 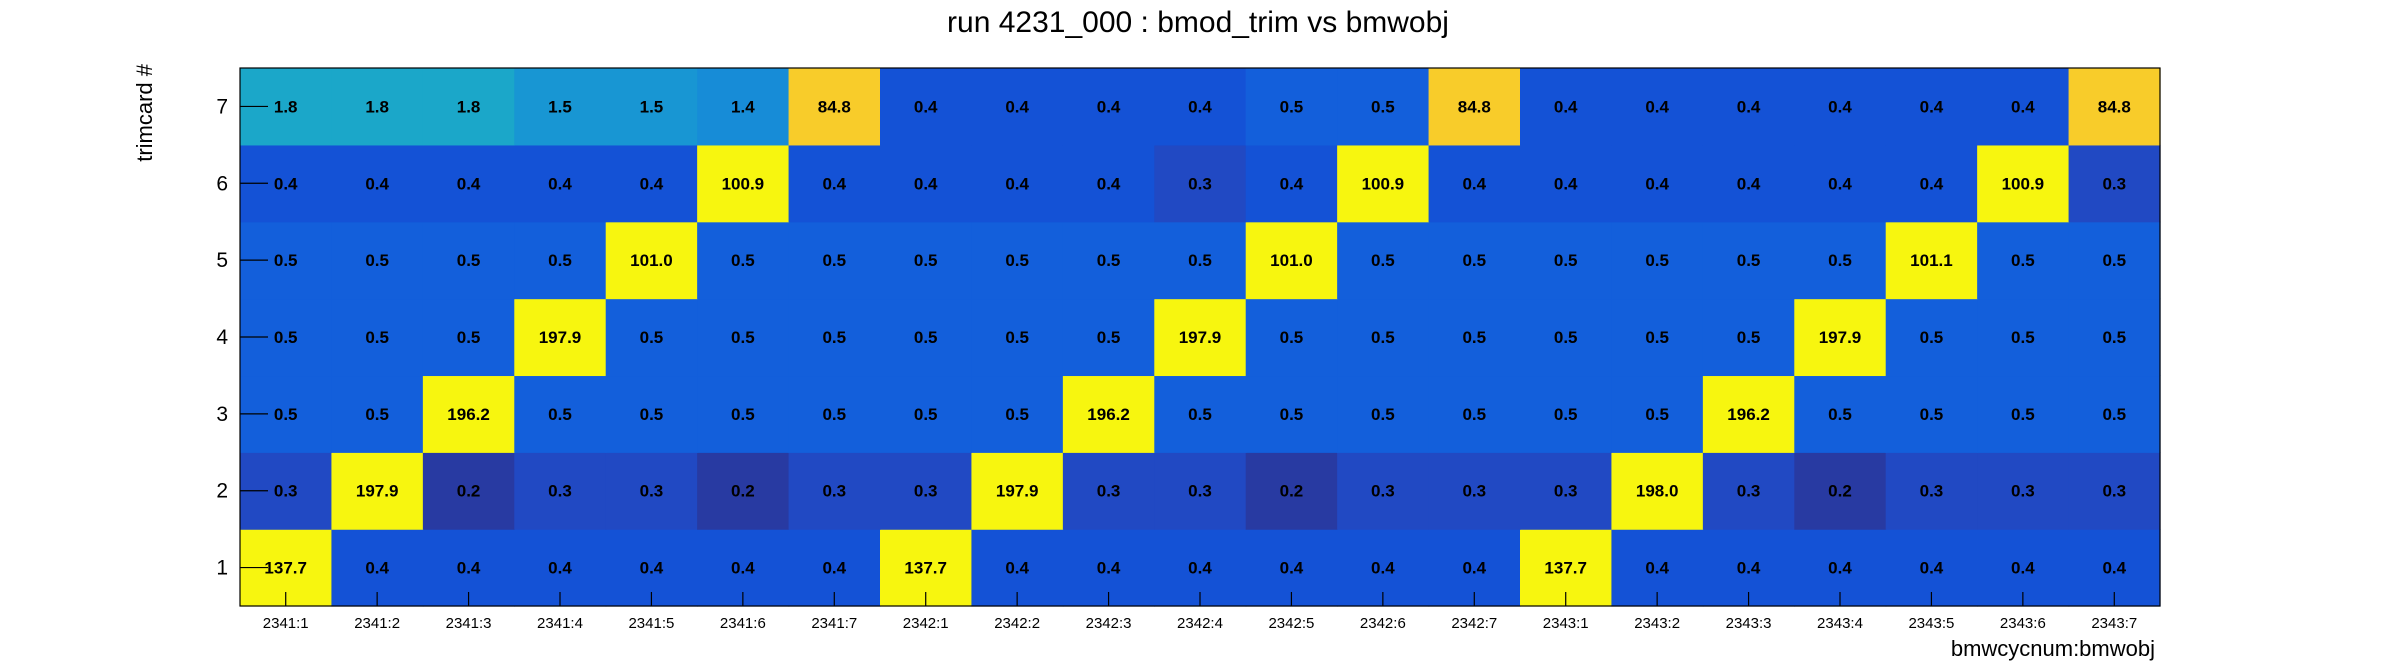 What do you see at coordinates (222, 260) in the screenshot?
I see `y-tick-label: 5` at bounding box center [222, 260].